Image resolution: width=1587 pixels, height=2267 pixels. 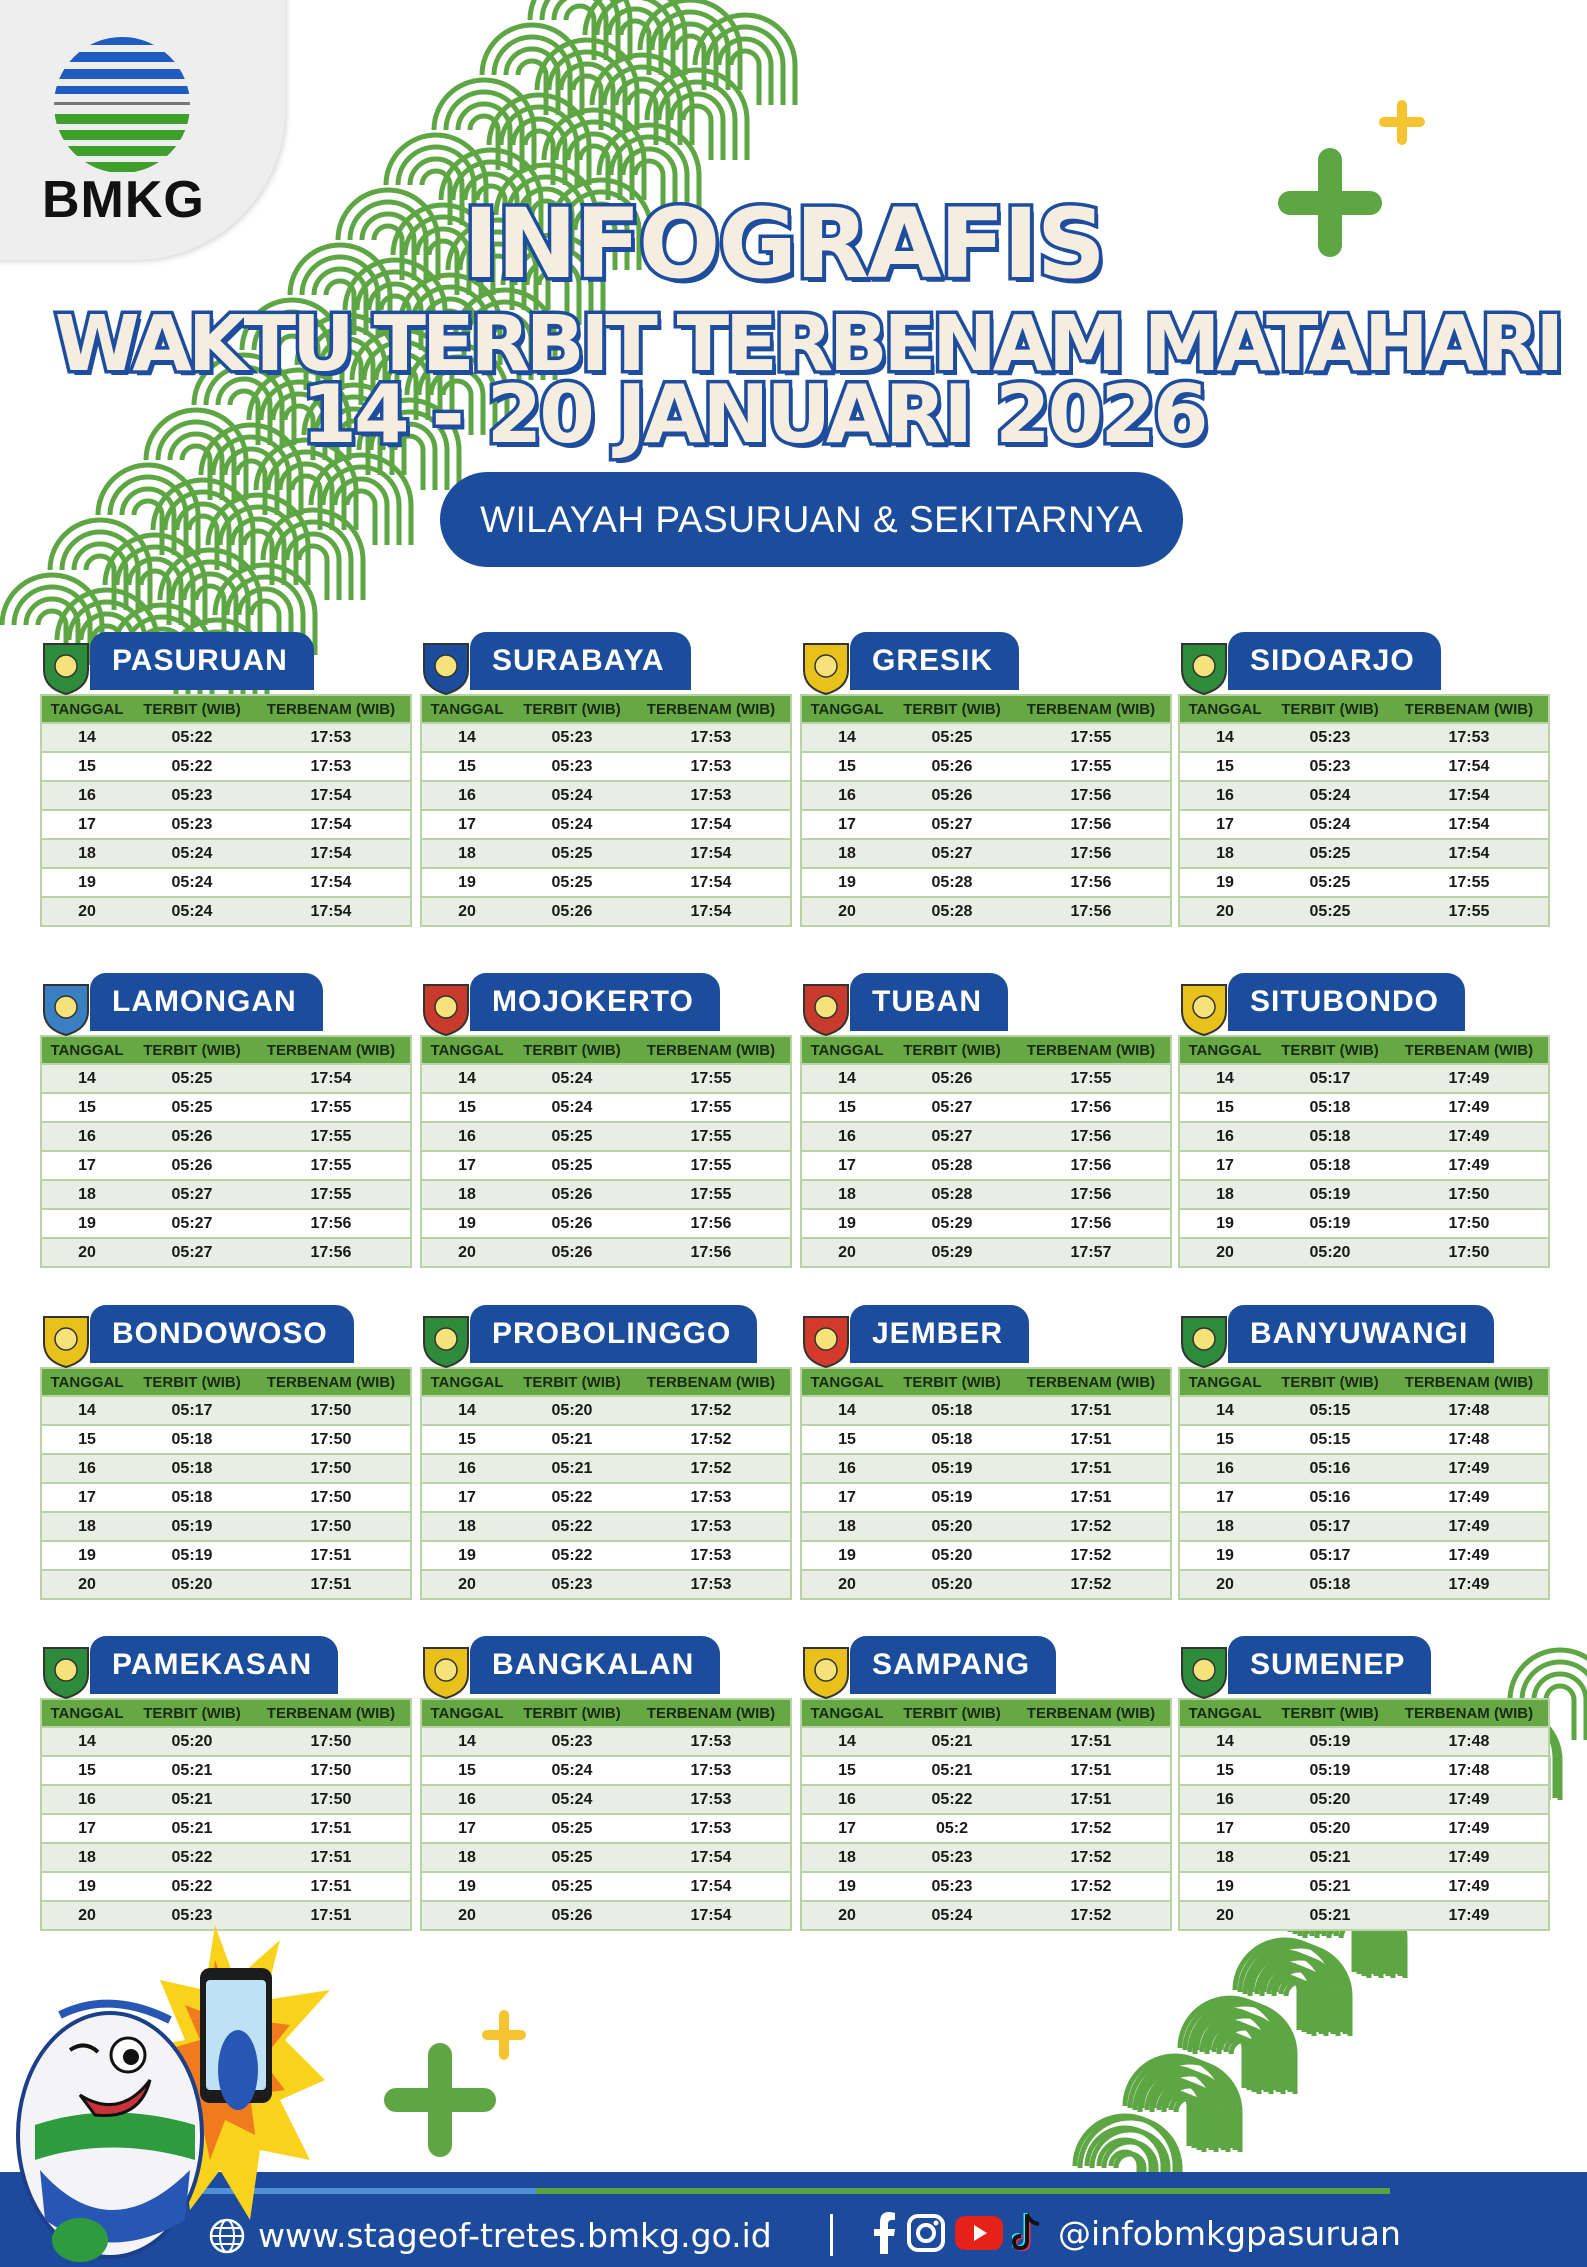 I want to click on sunrise-cell: 05:18, so click(x=192, y=1439).